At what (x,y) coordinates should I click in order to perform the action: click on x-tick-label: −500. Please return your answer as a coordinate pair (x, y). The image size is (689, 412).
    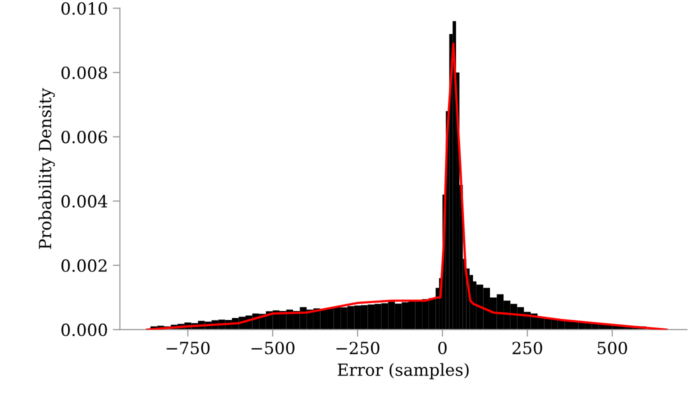
    Looking at the image, I should click on (273, 348).